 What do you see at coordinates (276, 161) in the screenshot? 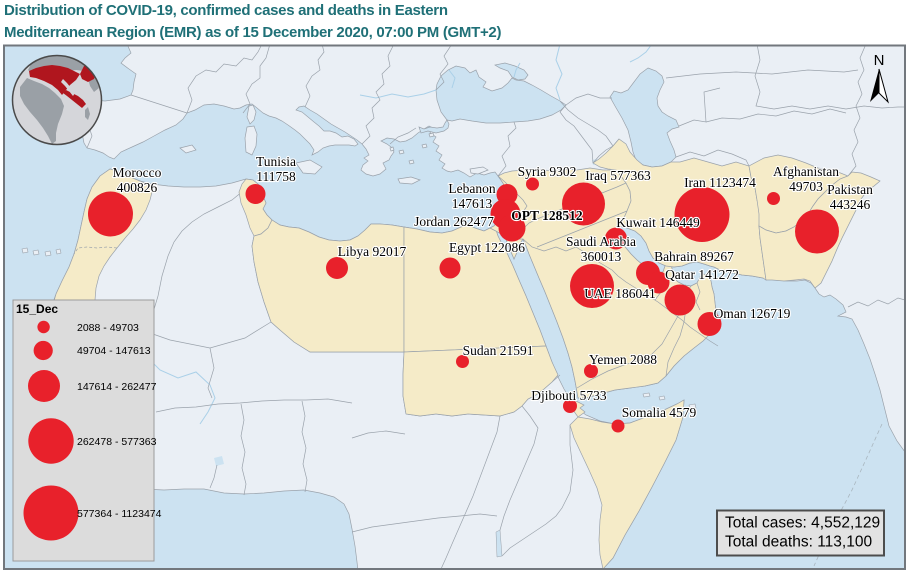
I see `svg-text: Tunisia` at bounding box center [276, 161].